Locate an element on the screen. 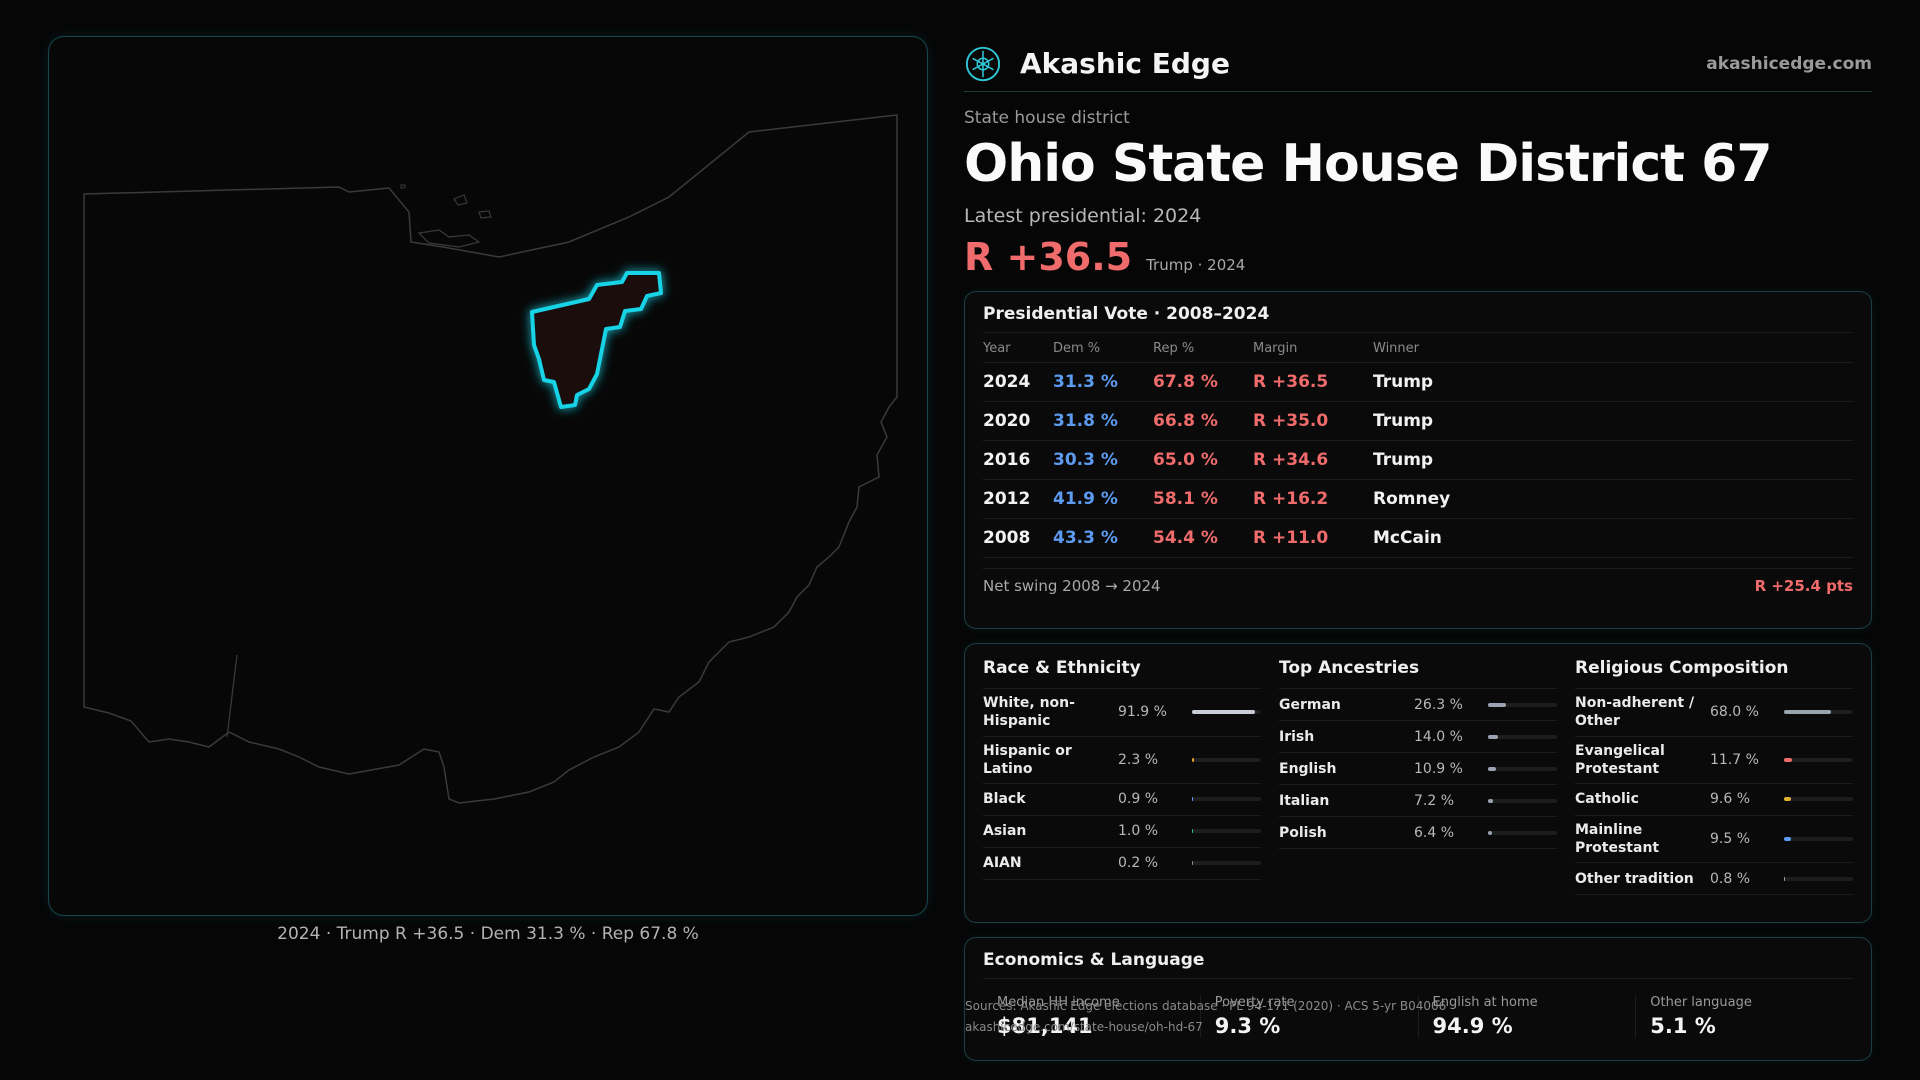  ancestry-value: 7.2 % is located at coordinates (1434, 800).